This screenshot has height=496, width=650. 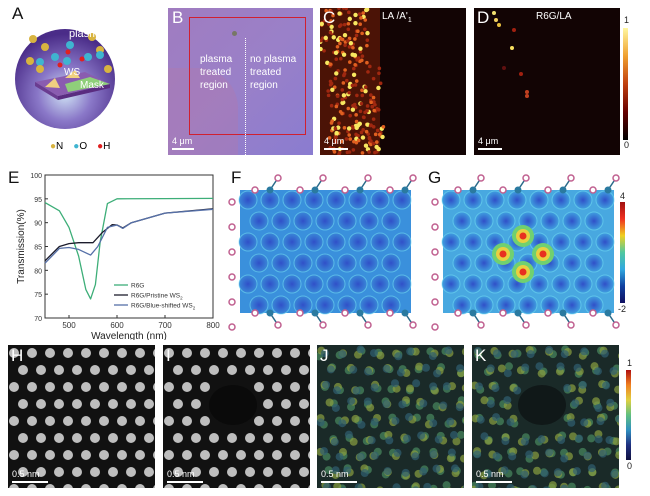 What do you see at coordinates (625, 84) in the screenshot?
I see `colorbar-d` at bounding box center [625, 84].